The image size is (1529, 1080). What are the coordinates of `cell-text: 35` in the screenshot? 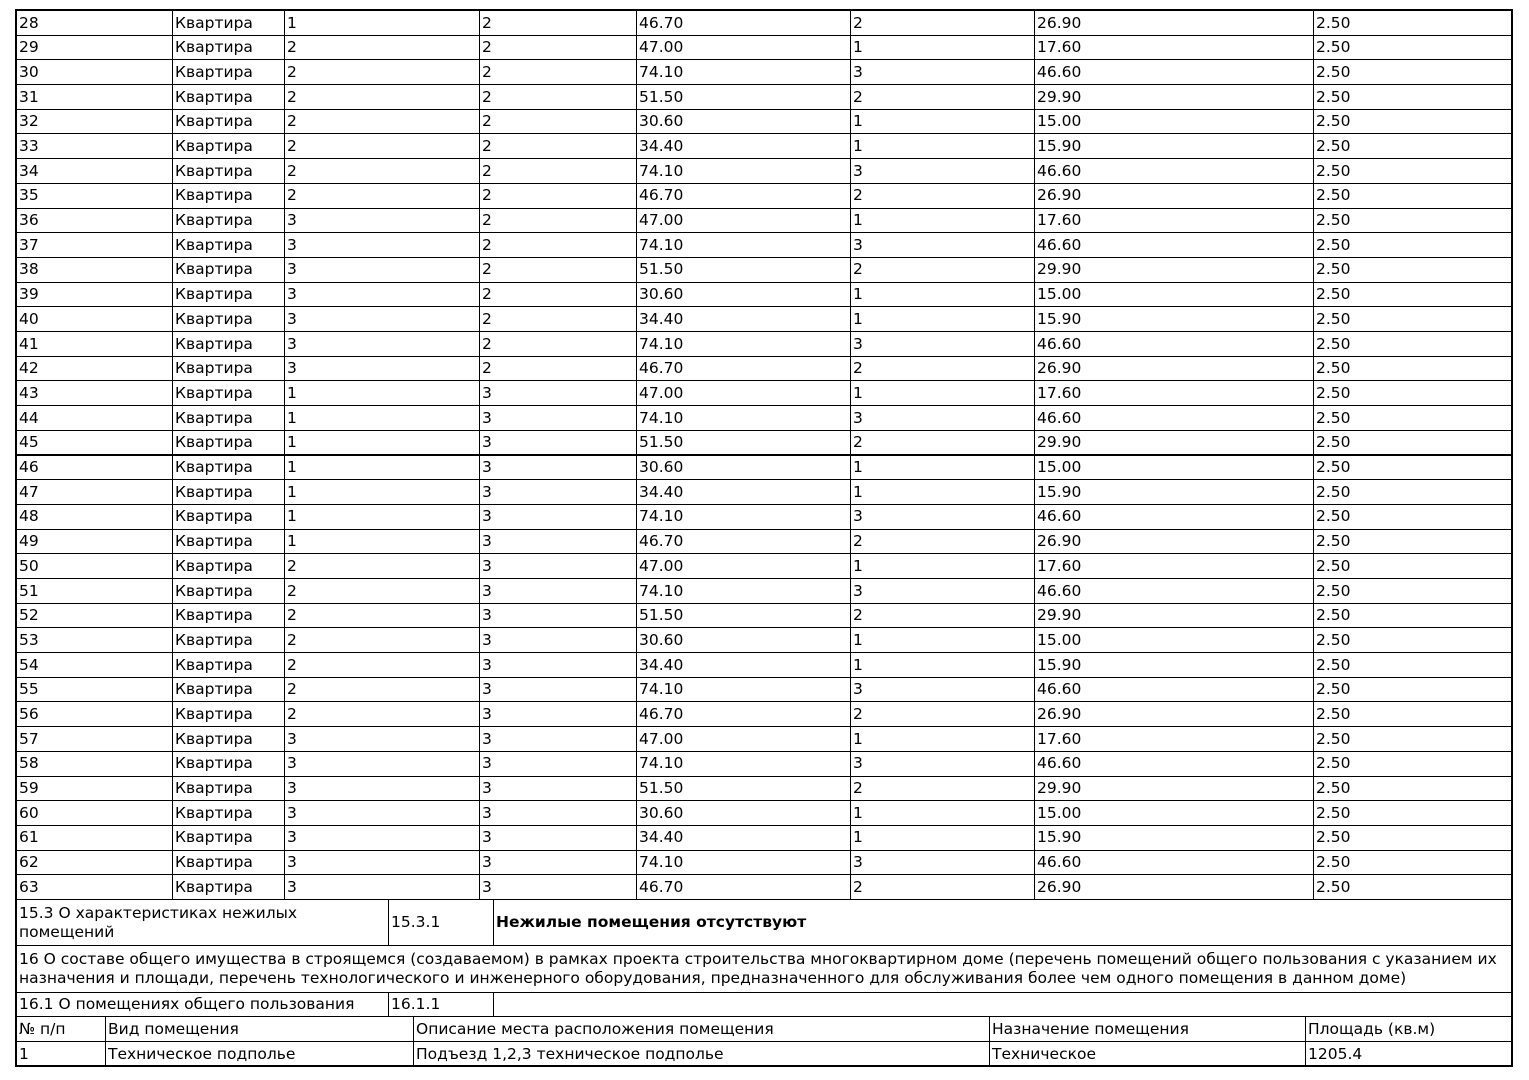 It's located at (29, 195).